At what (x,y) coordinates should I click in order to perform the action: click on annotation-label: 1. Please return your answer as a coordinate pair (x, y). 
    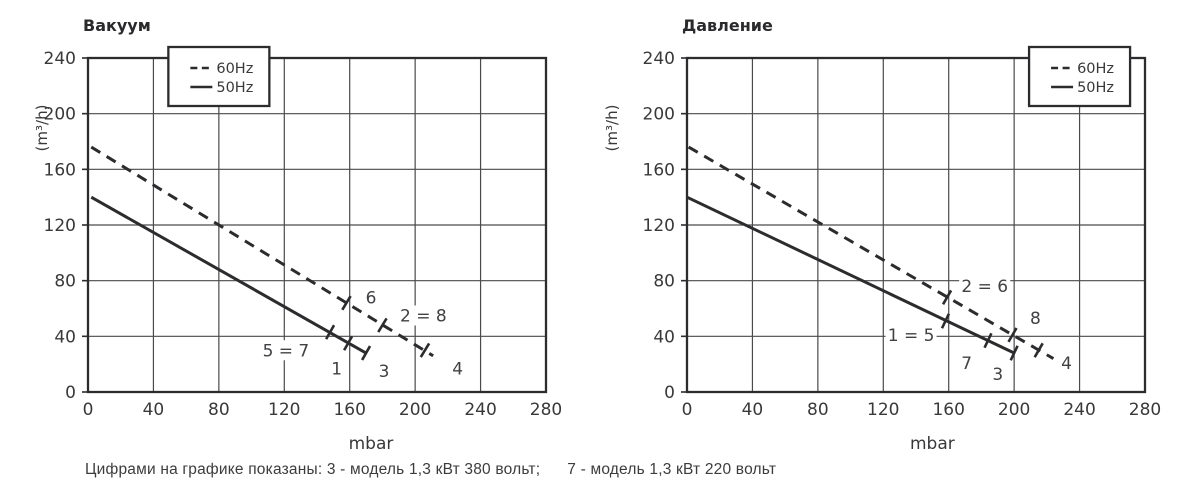
    Looking at the image, I should click on (336, 369).